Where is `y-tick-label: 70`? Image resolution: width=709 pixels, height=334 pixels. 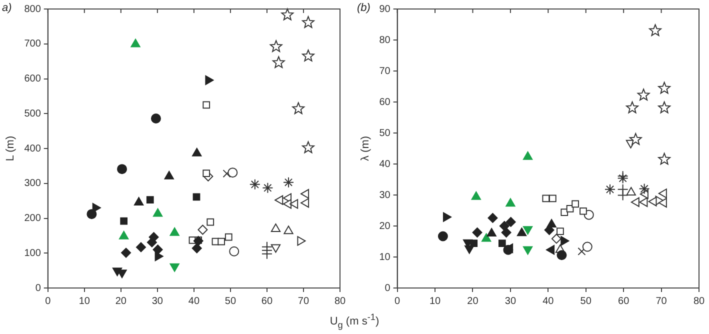 y-tick-label: 70 is located at coordinates (385, 71).